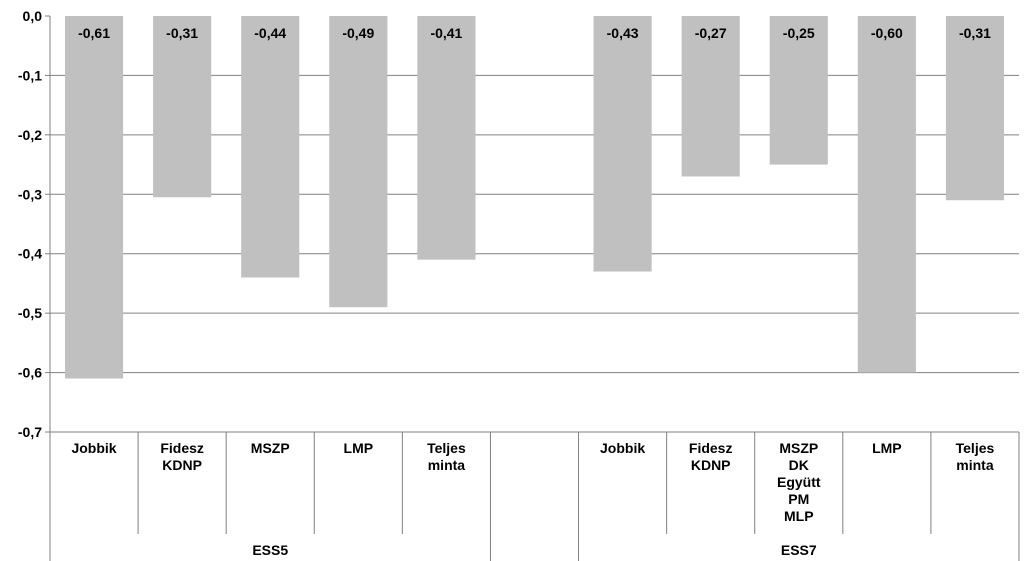 The height and width of the screenshot is (561, 1024). What do you see at coordinates (270, 33) in the screenshot?
I see `data-label: -0,44` at bounding box center [270, 33].